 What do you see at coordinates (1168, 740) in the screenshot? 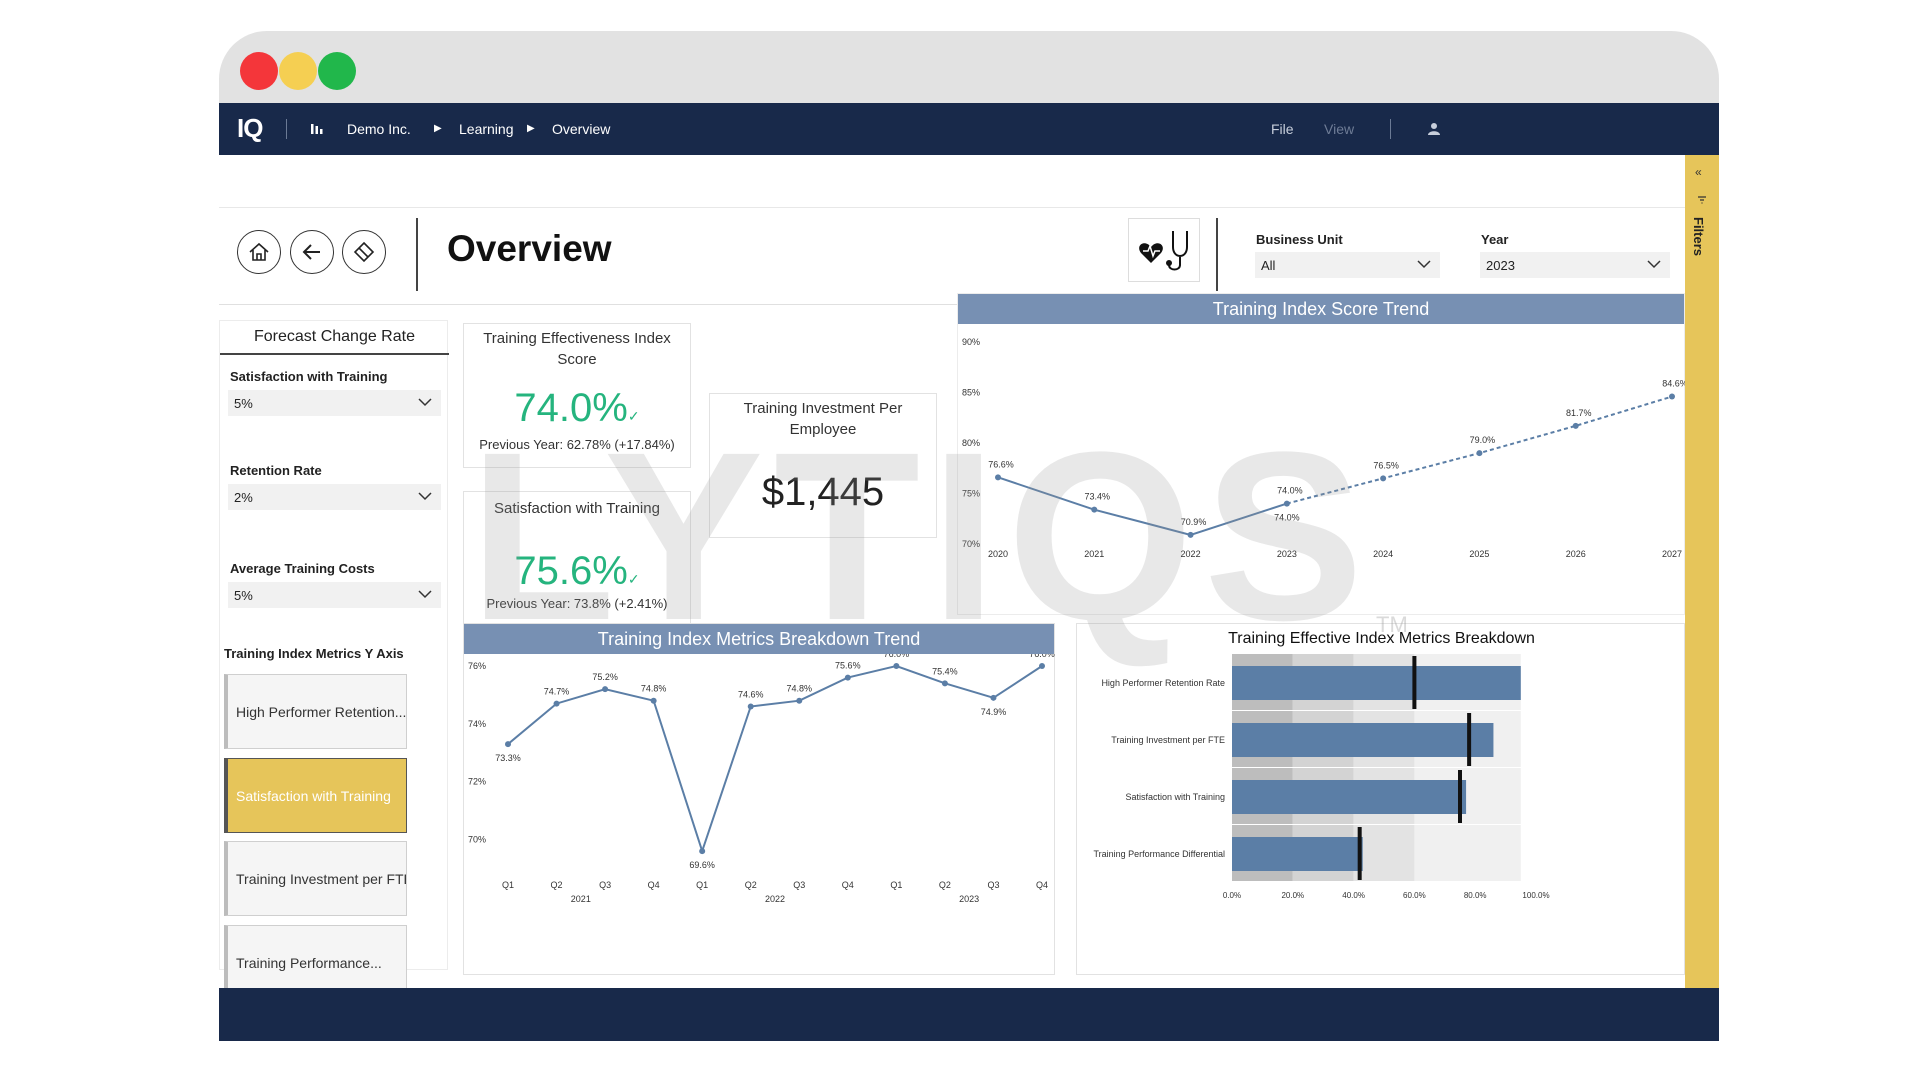
I see `category-label: Training Investment per FTE` at bounding box center [1168, 740].